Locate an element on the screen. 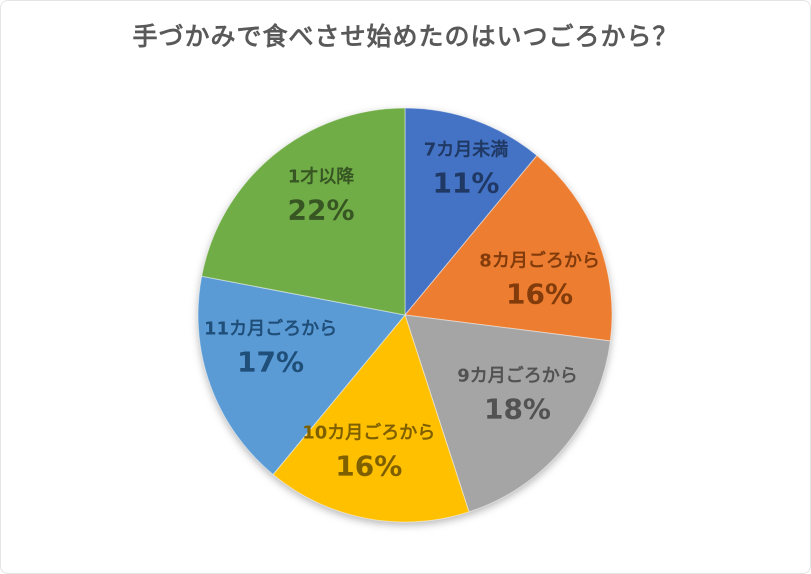  chart-title: 手づかみで食べさせ始めたのはいつごろから？ is located at coordinates (405, 36).